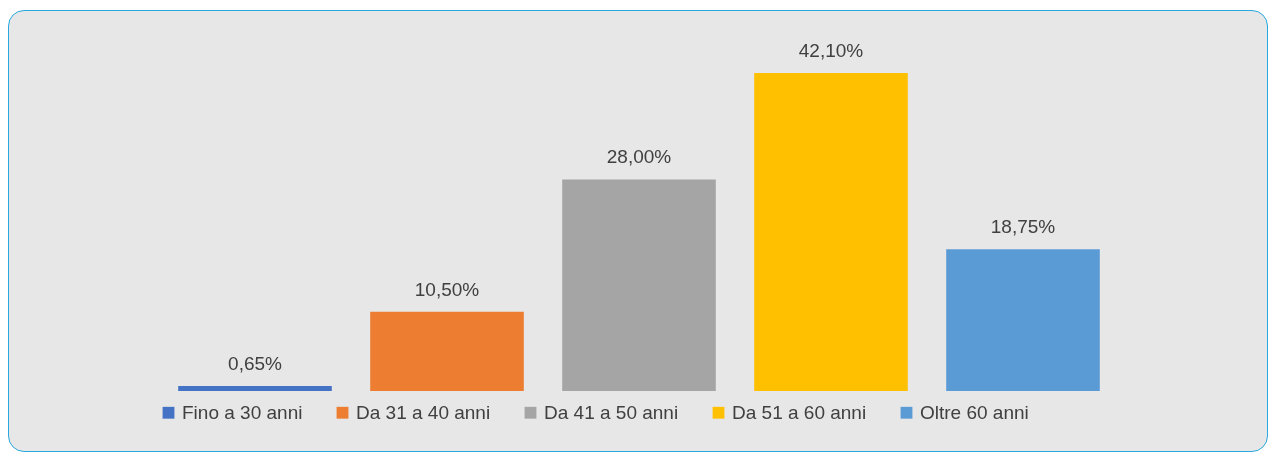 Image resolution: width=1273 pixels, height=457 pixels. Describe the element at coordinates (423, 412) in the screenshot. I see `legend-label: Da 31 a 40 anni` at that location.